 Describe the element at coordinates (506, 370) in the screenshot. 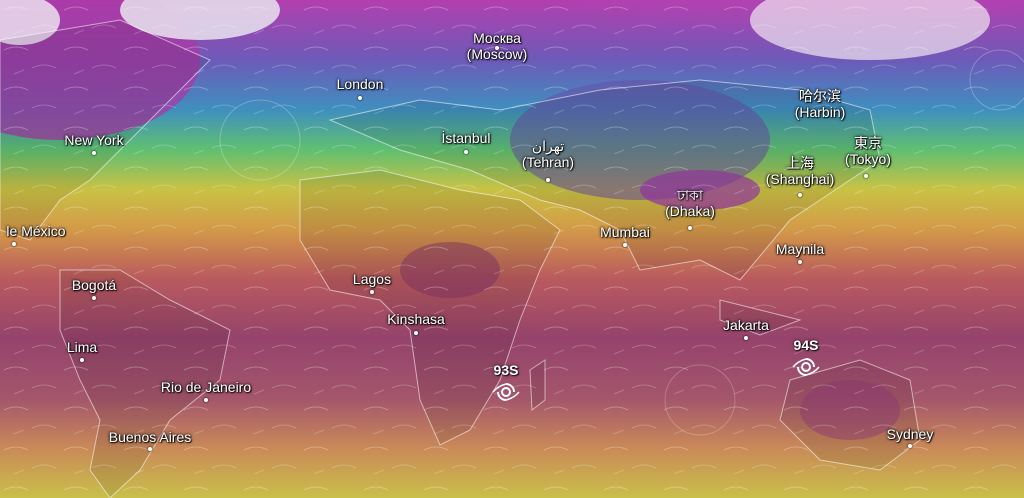

I see `storm-label: 93S` at that location.